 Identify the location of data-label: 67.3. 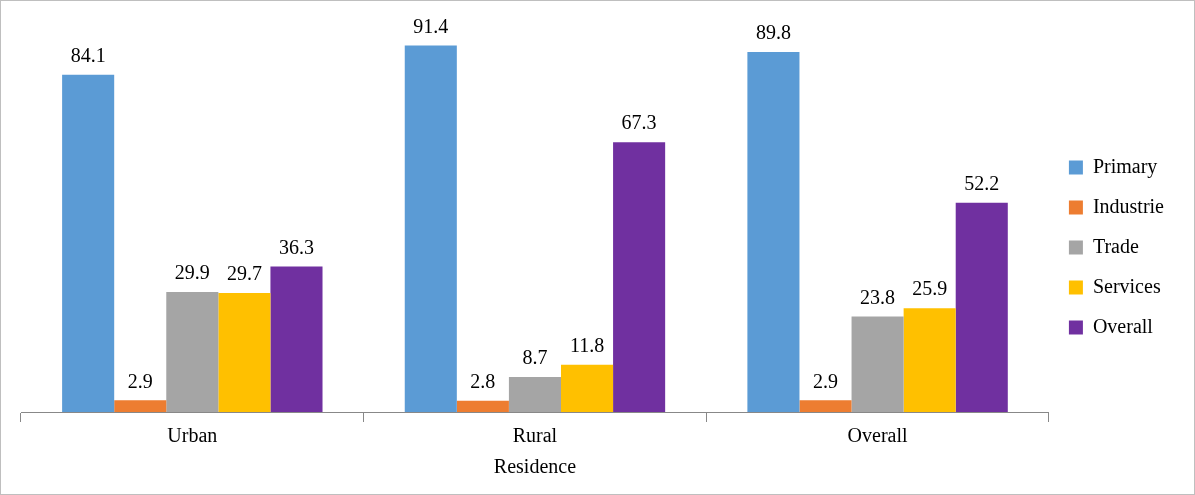
(639, 122).